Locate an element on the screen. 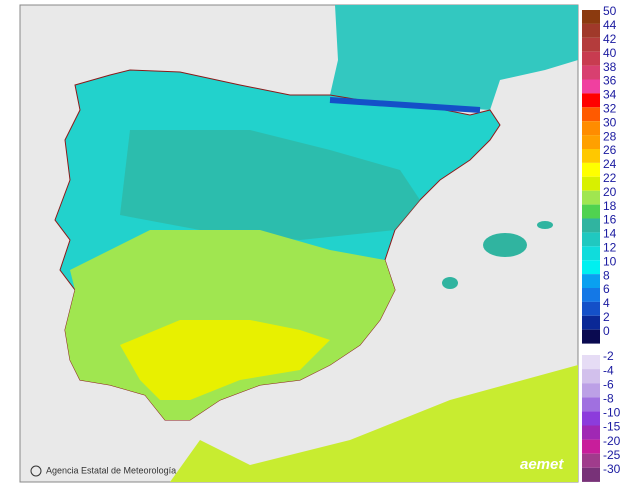  legend-label: 40 is located at coordinates (610, 53).